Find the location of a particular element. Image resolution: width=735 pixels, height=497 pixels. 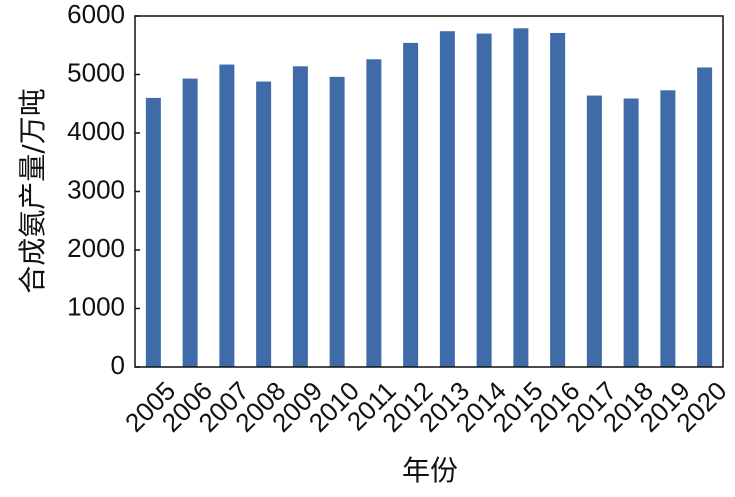

y-tick-label: 0 is located at coordinates (118, 365).